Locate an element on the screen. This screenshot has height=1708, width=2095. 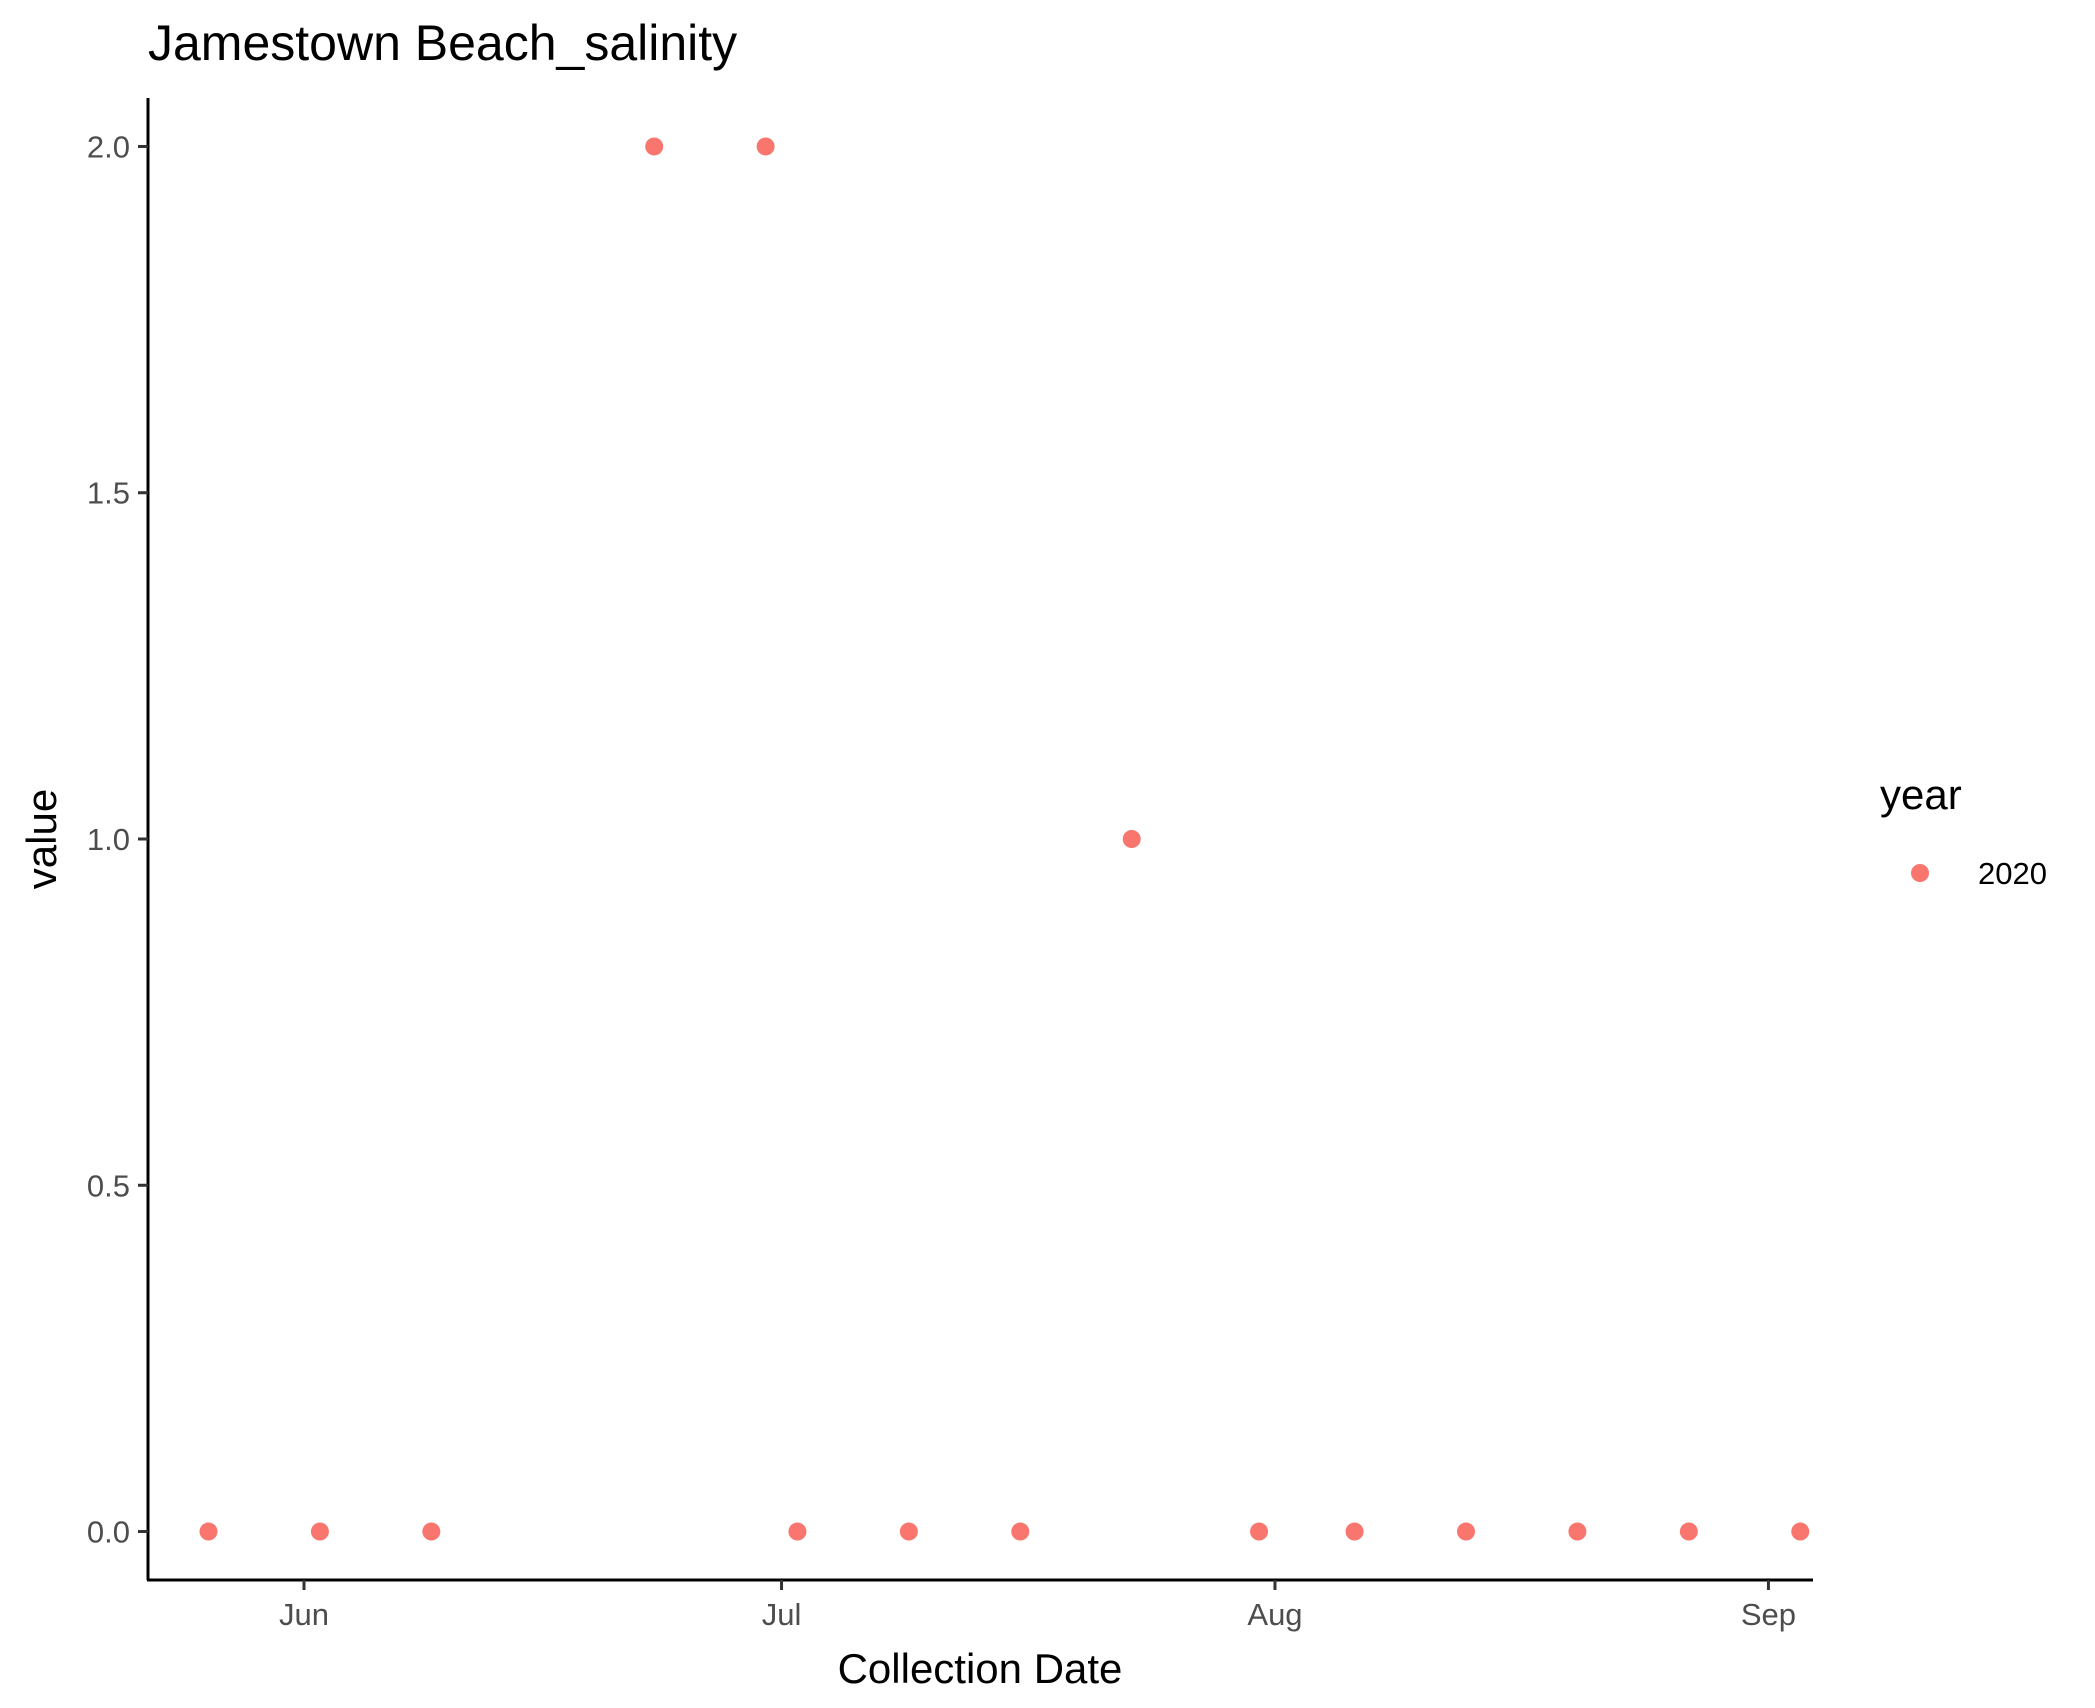
x-tick-label: Sep is located at coordinates (1768, 1614).